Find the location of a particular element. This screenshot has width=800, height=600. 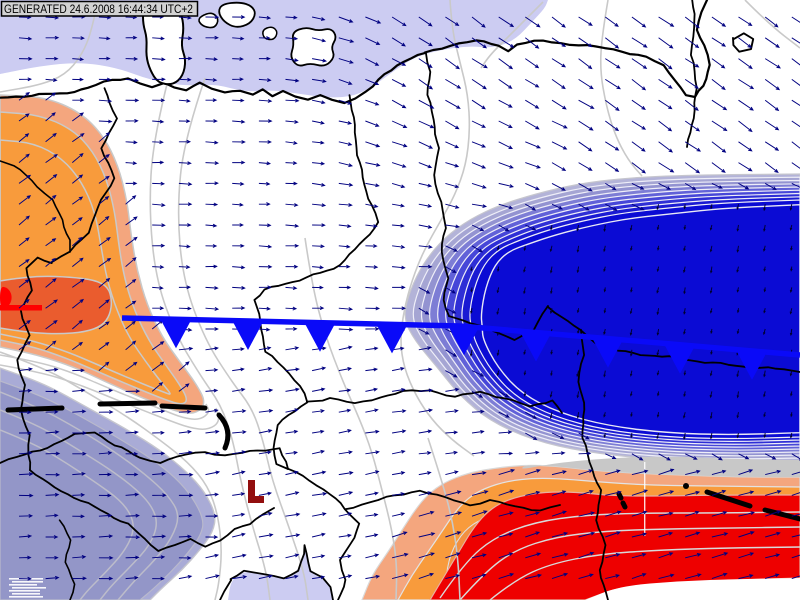

svg-text:GENERATED 24.6.2008 16:44:34 U: GENERATED 24.6.2008 16:44:34 UTC+2 is located at coordinates (98, 10).